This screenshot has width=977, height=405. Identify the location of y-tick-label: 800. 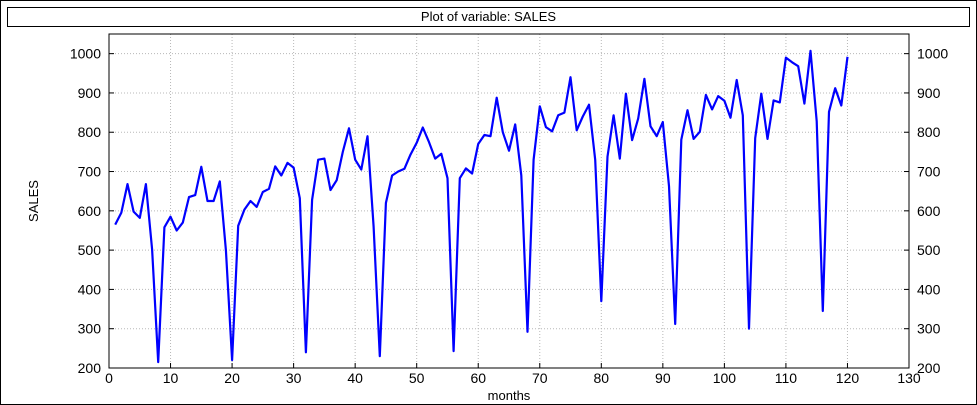
(90, 132).